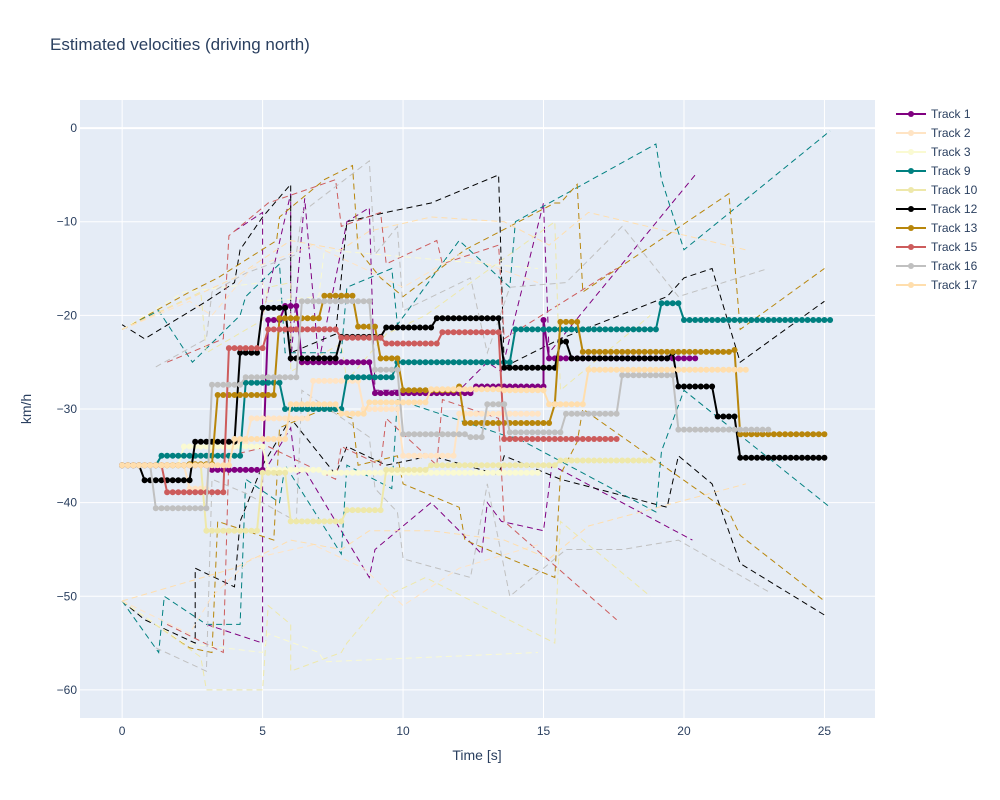 This screenshot has height=800, width=1000. What do you see at coordinates (937, 190) in the screenshot?
I see `legend-item: Track 10` at bounding box center [937, 190].